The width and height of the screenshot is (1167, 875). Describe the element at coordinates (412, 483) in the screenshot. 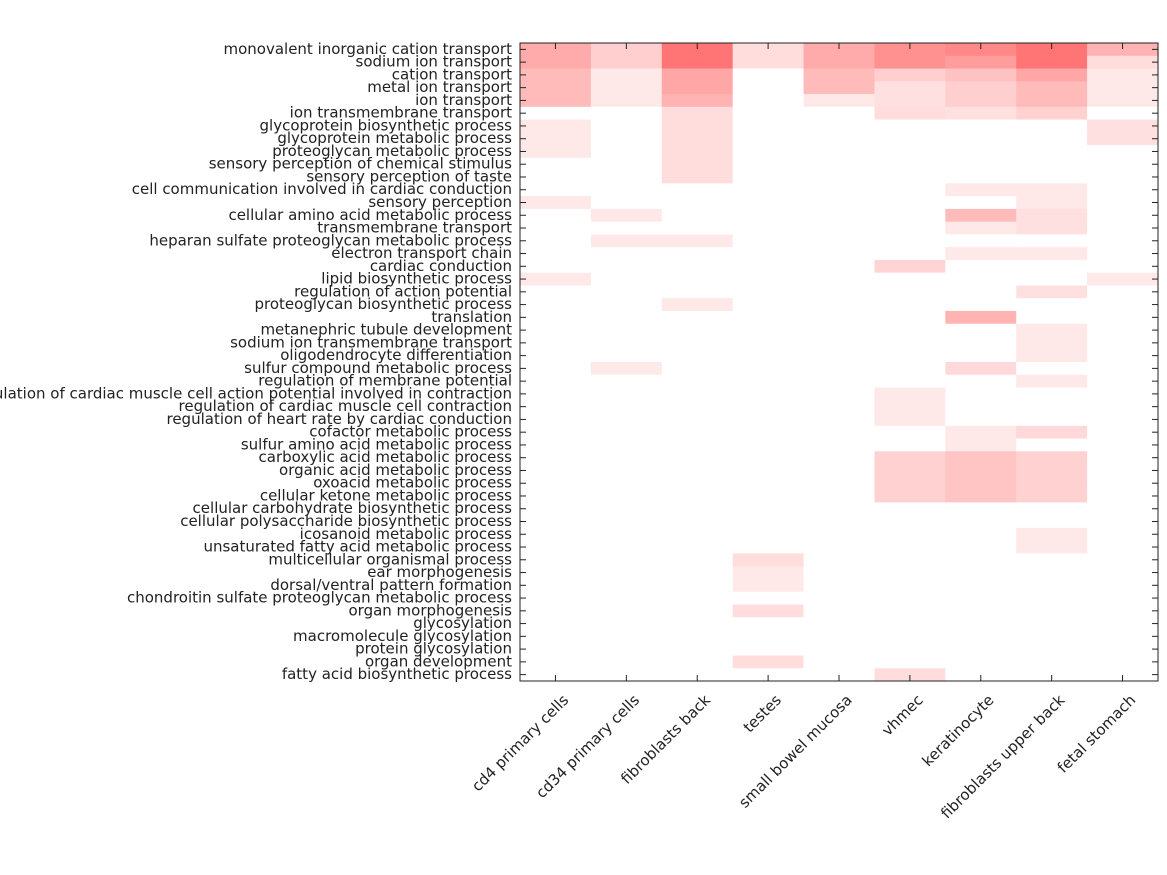

I see `row-label: oxoacid metabolic process` at that location.